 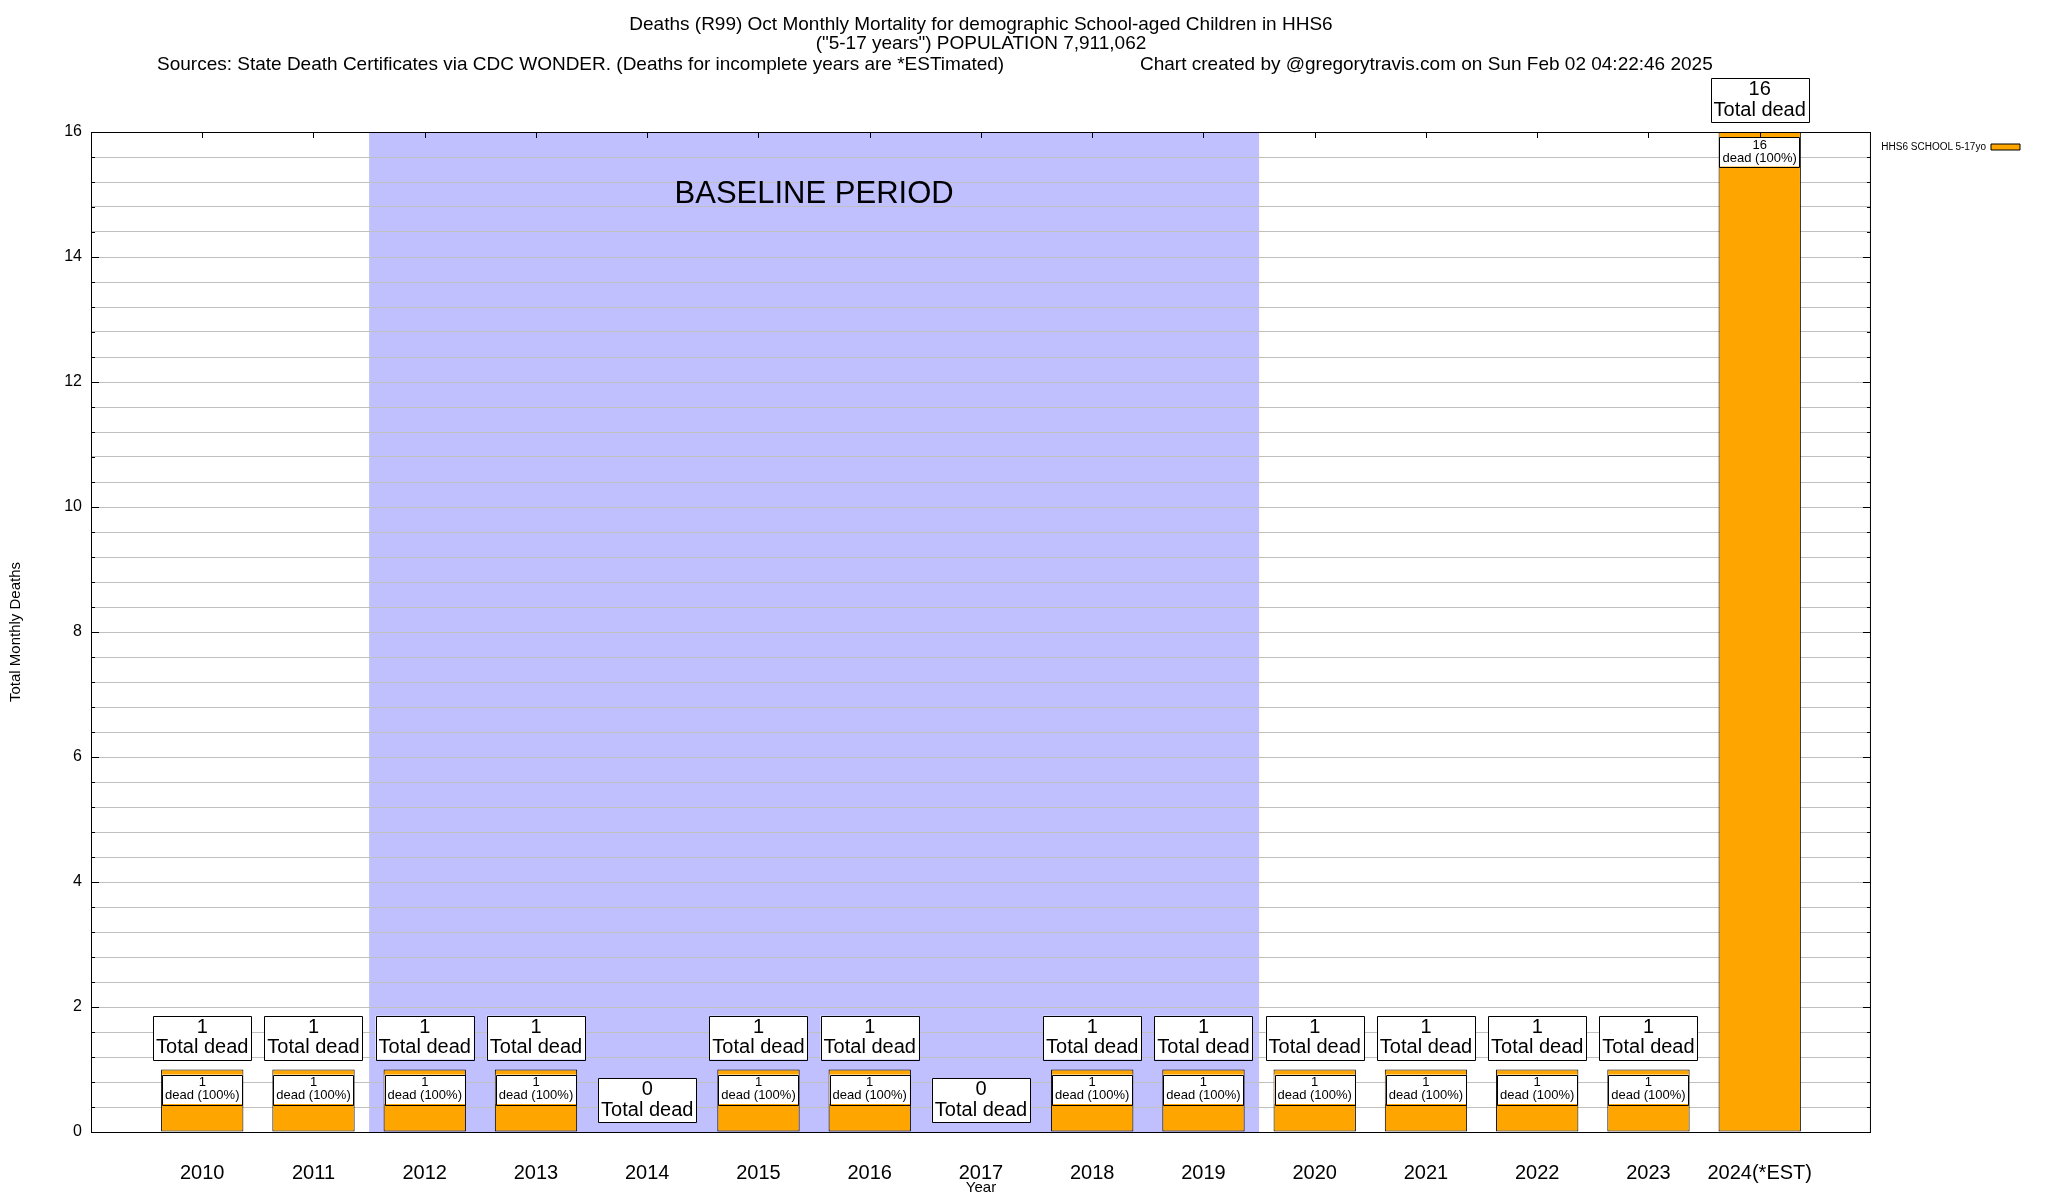 What do you see at coordinates (1314, 1171) in the screenshot?
I see `x-tick-label: 2020` at bounding box center [1314, 1171].